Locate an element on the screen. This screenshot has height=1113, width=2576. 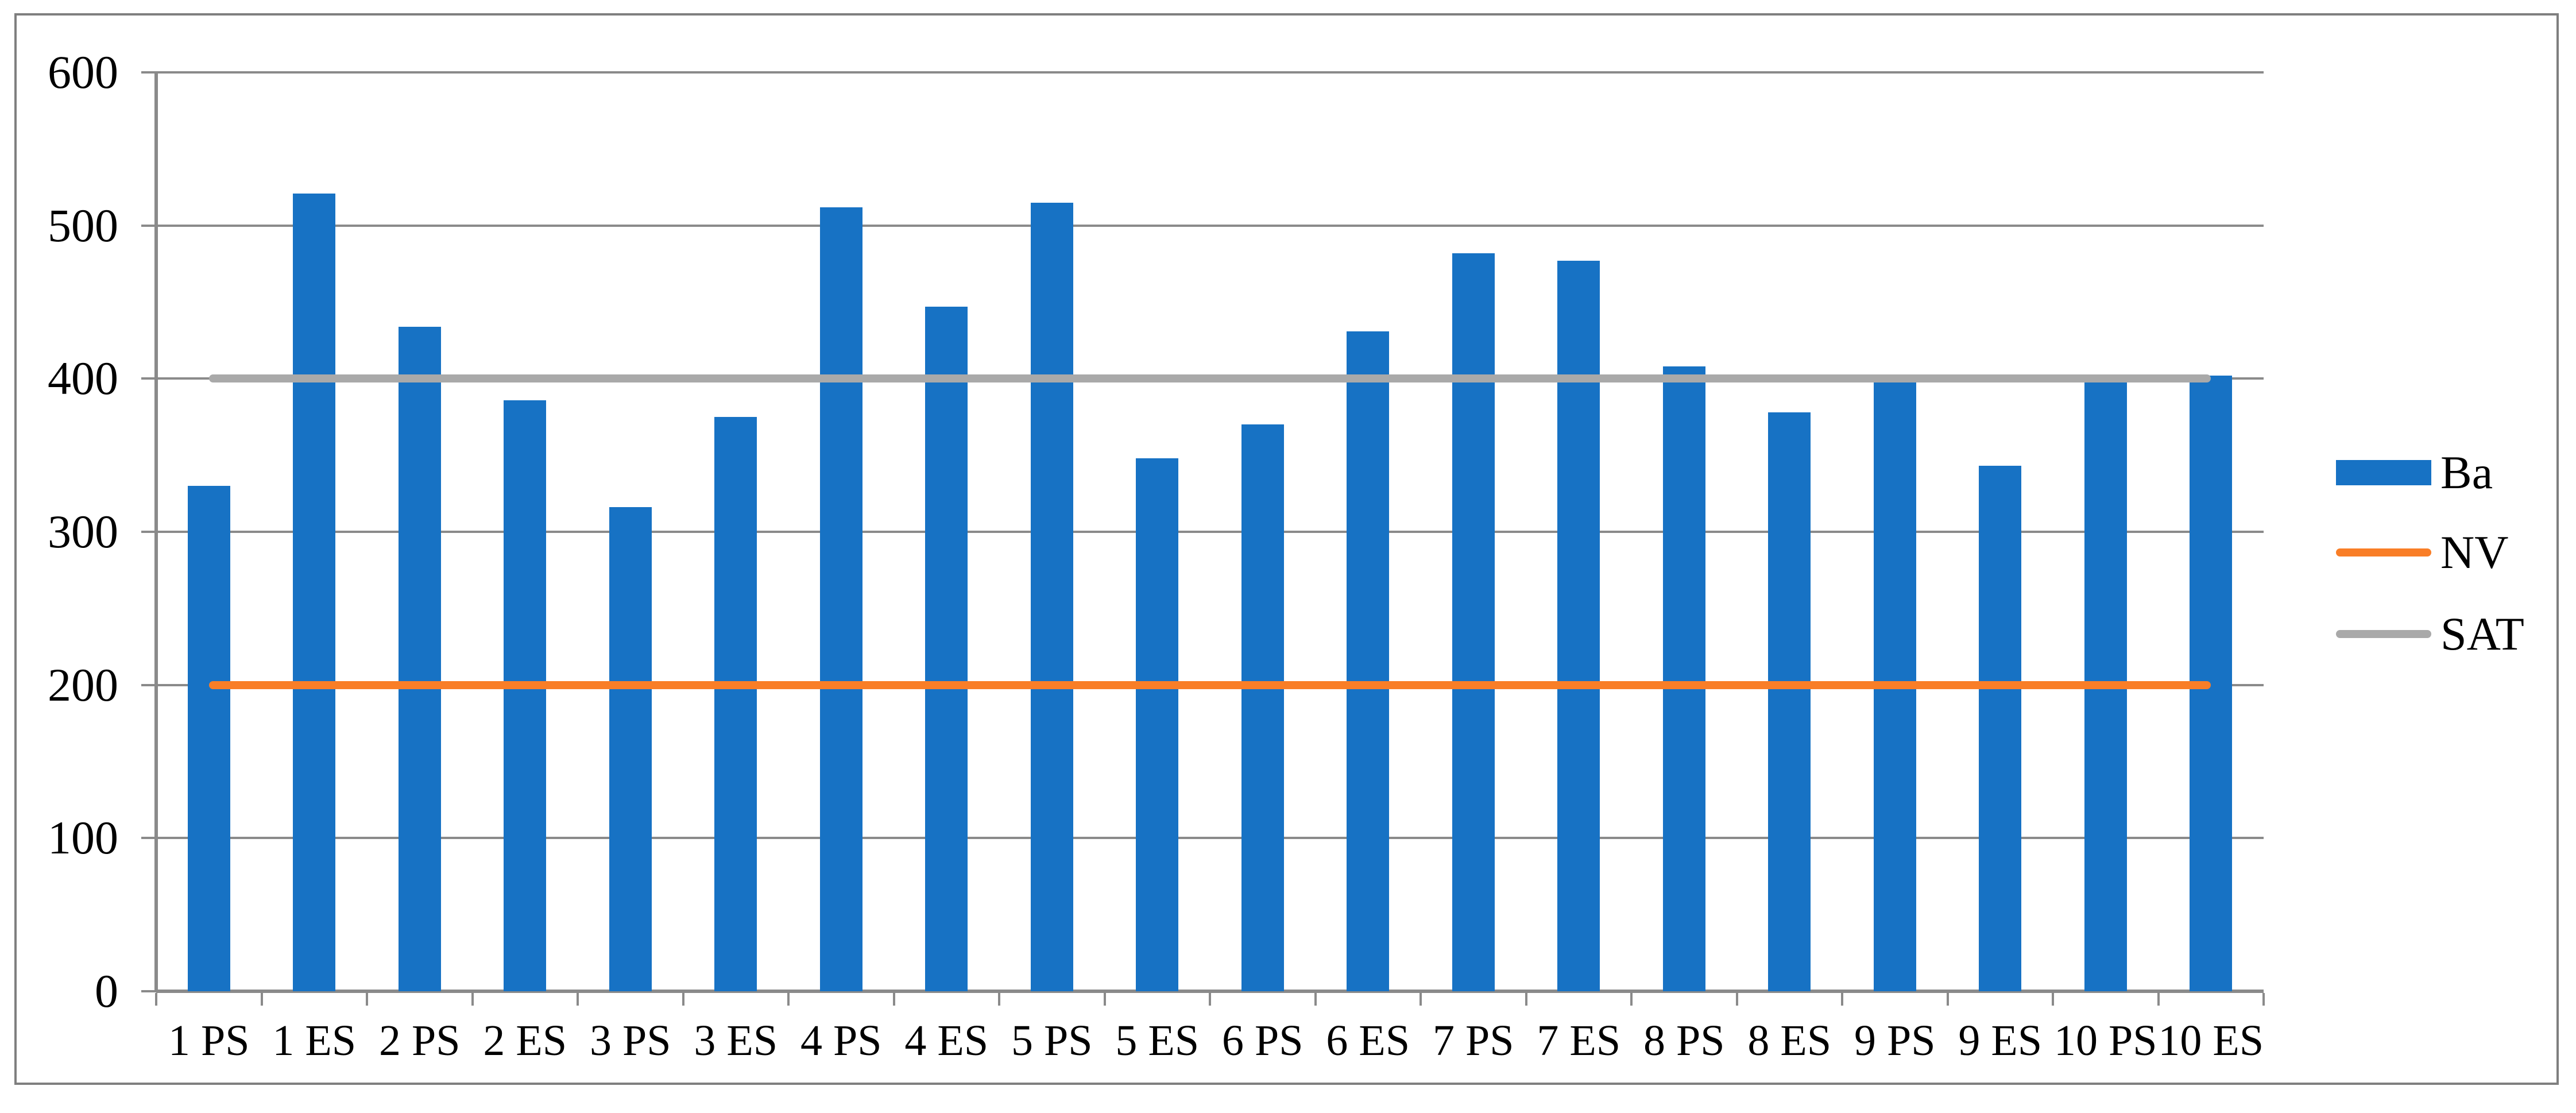
y-axis-line is located at coordinates (156, 531).